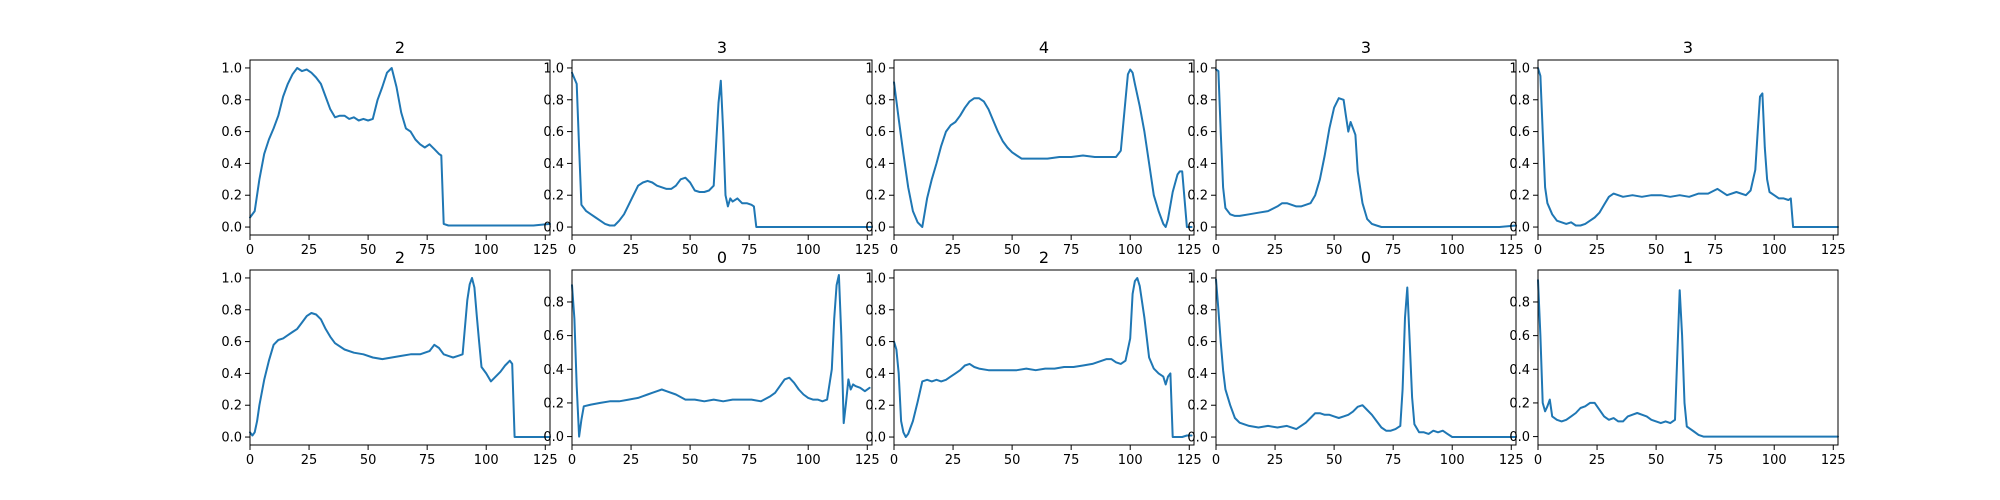 The height and width of the screenshot is (500, 2000). Describe the element at coordinates (1012, 250) in the screenshot. I see `subplot-3-xtick-label: 50` at that location.